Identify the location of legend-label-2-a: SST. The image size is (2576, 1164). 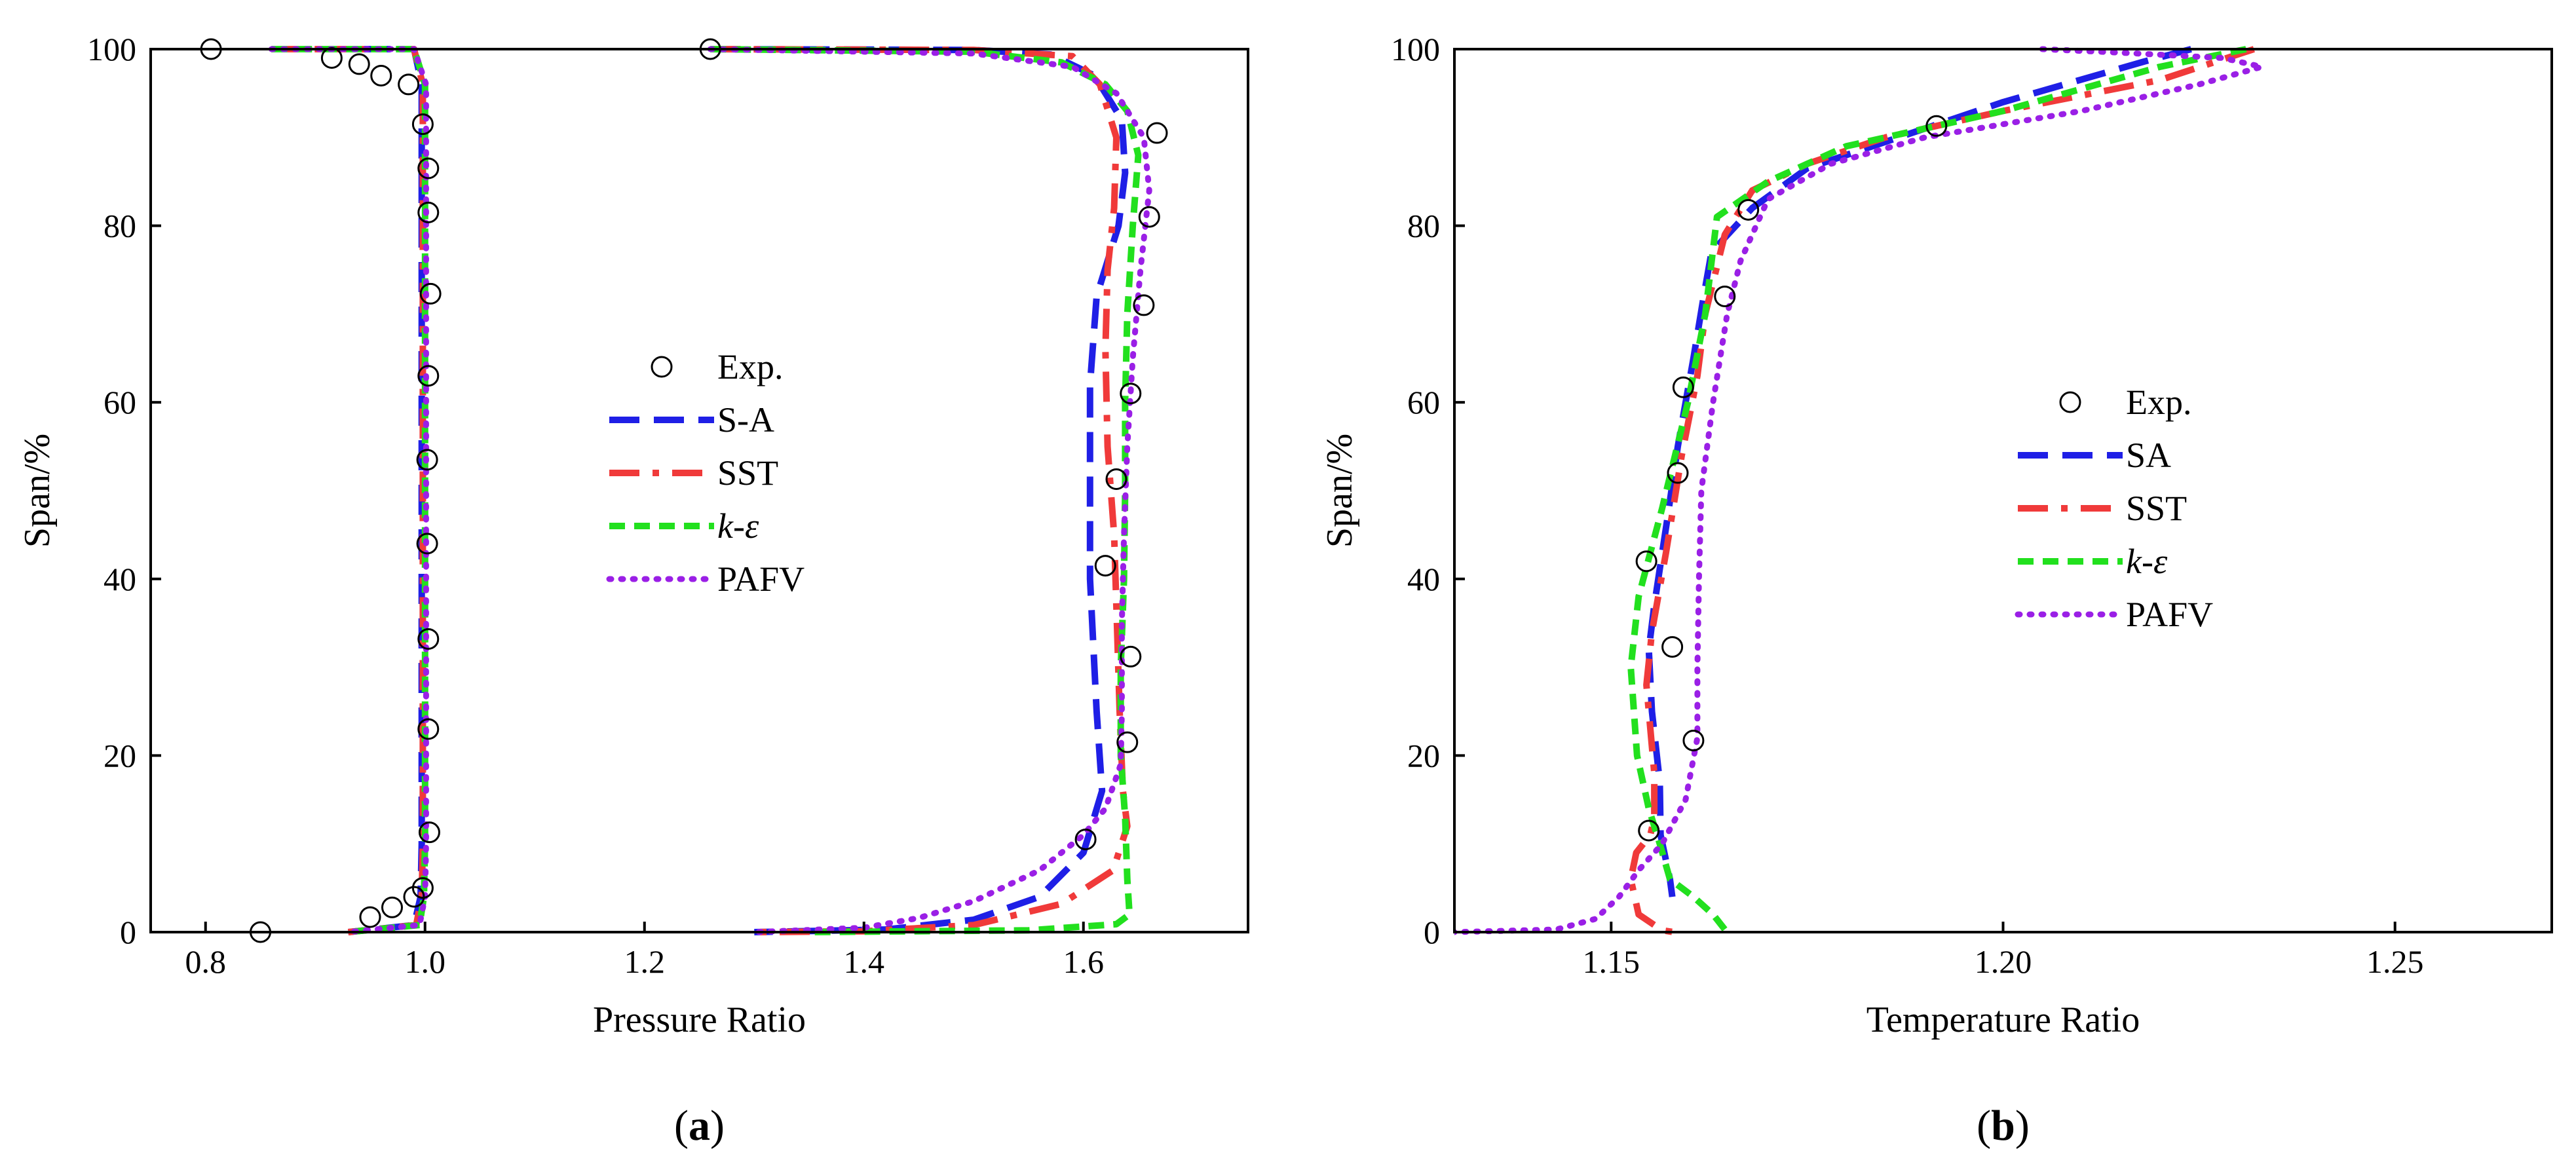
(747, 473).